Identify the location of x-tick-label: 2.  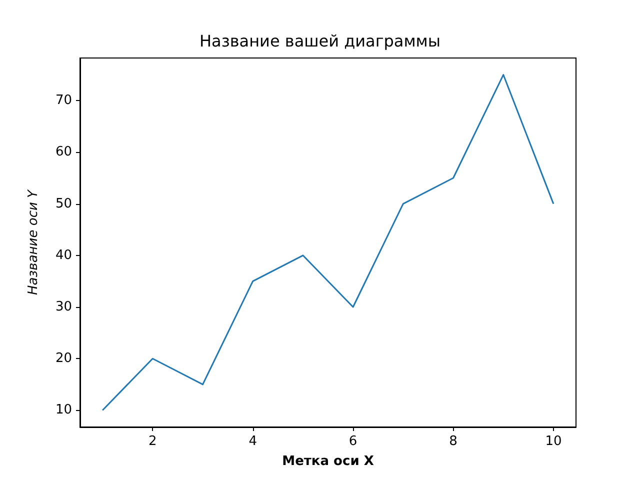
(152, 441).